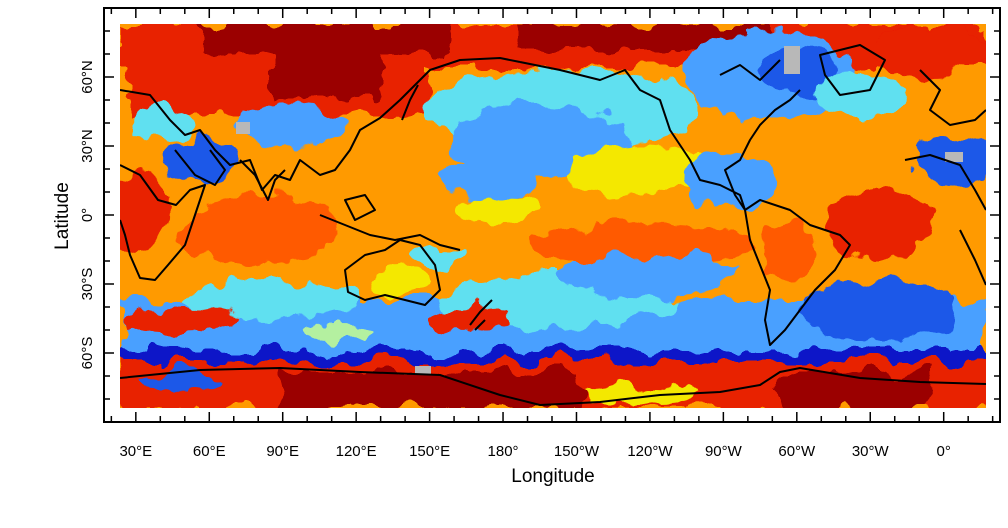 Image resolution: width=1008 pixels, height=528 pixels. I want to click on lon-tick-label: 150°E, so click(429, 451).